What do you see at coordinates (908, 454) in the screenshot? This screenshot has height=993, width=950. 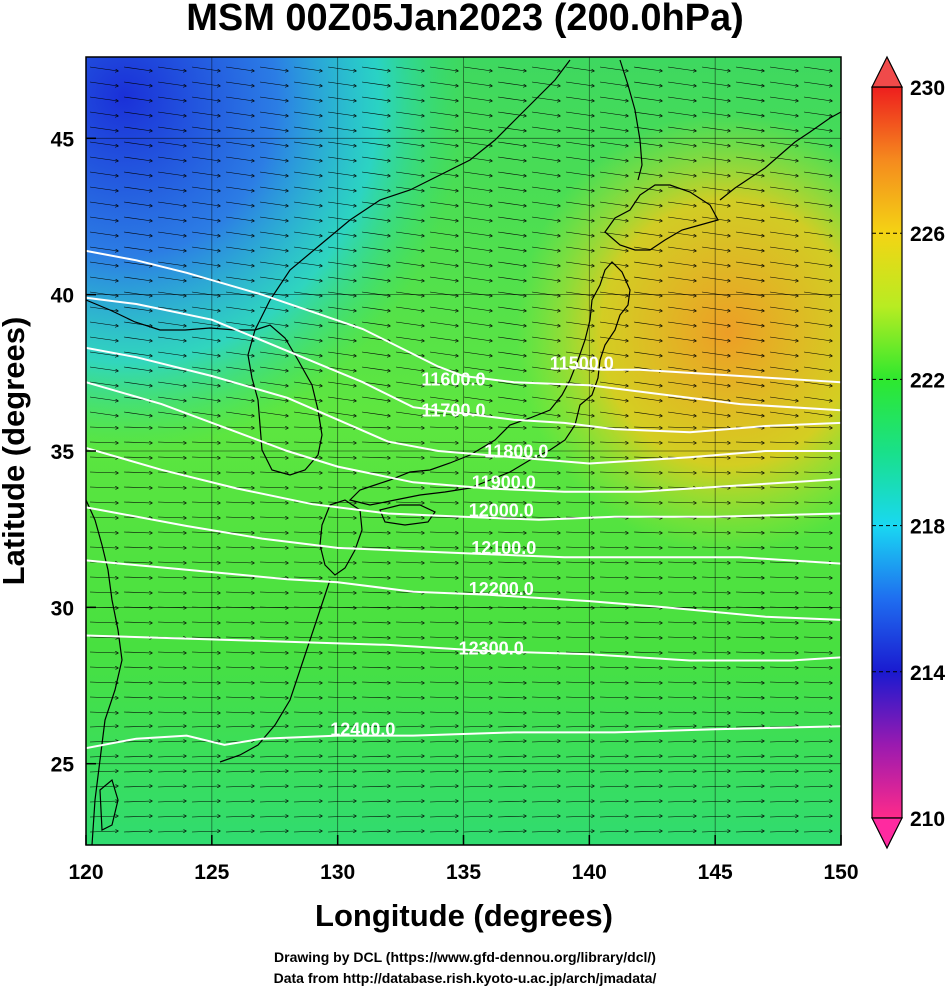 I see `colorbar-ticks: 230 226 222 218 214 210` at bounding box center [908, 454].